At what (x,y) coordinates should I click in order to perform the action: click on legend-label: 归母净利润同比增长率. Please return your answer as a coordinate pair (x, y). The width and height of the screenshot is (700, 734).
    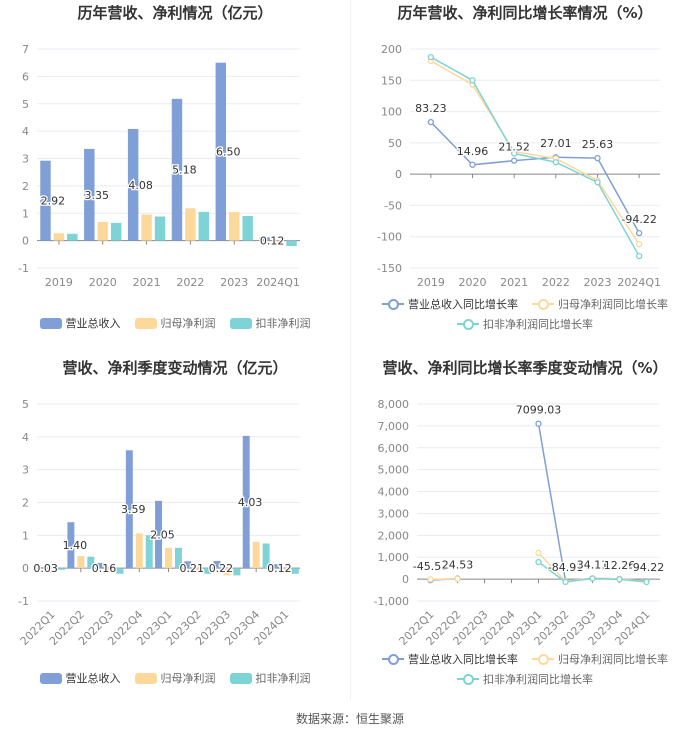
    Looking at the image, I should click on (613, 304).